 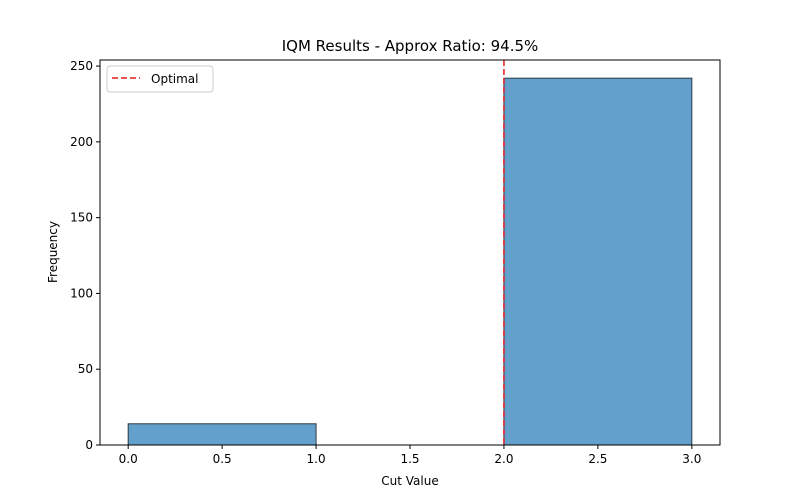 I want to click on y-tick-label: 0, so click(x=89, y=445).